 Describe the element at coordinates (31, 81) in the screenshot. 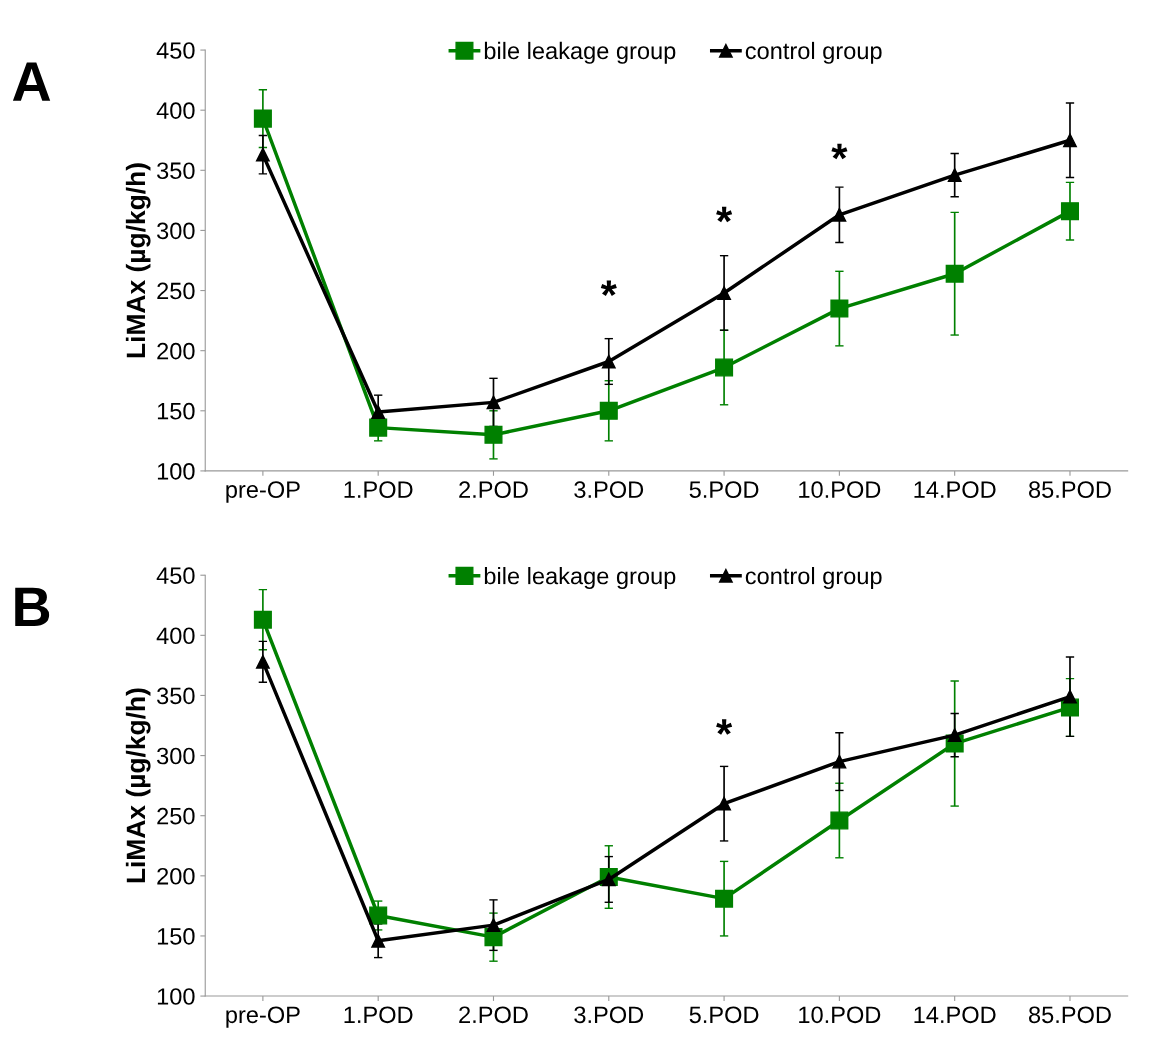

I see `chart-title: A` at that location.